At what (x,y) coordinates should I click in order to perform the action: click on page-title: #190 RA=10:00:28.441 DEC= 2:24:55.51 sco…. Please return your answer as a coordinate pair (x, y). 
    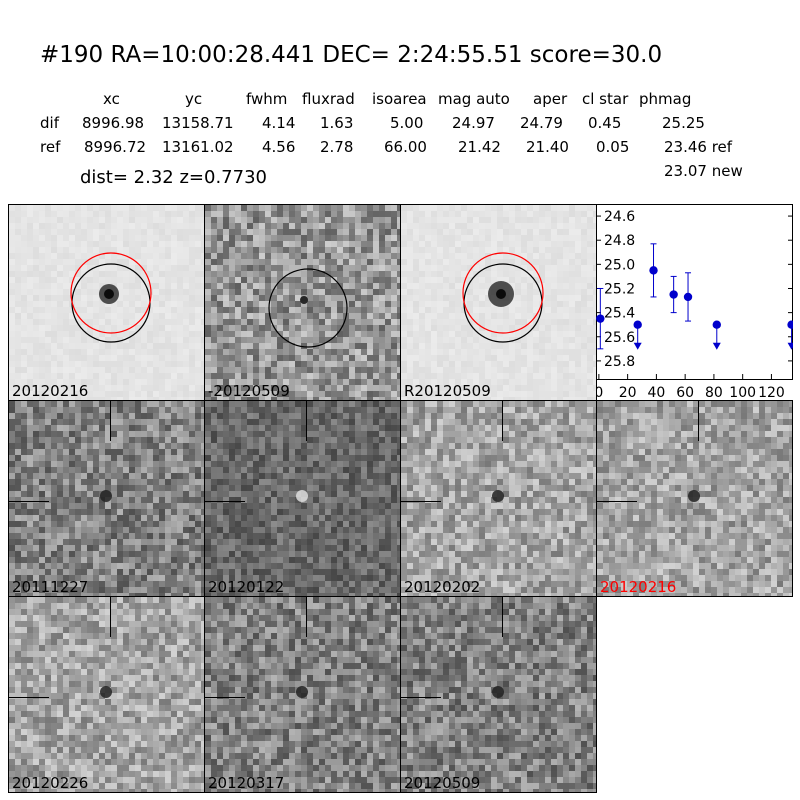
    Looking at the image, I should click on (351, 55).